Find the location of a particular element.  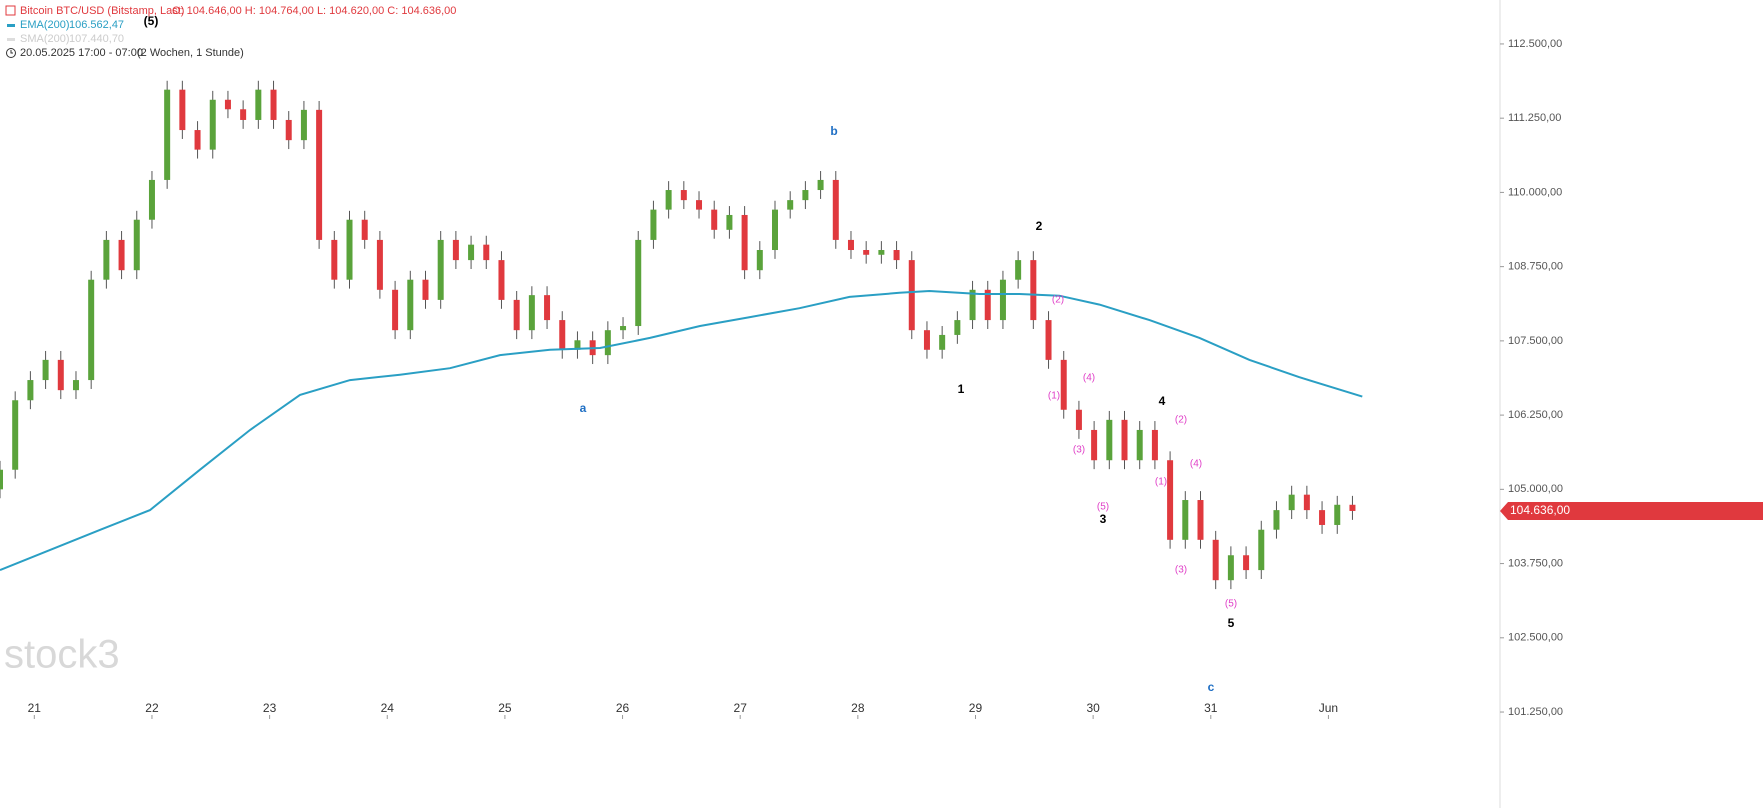

clock-icon is located at coordinates (11, 53).